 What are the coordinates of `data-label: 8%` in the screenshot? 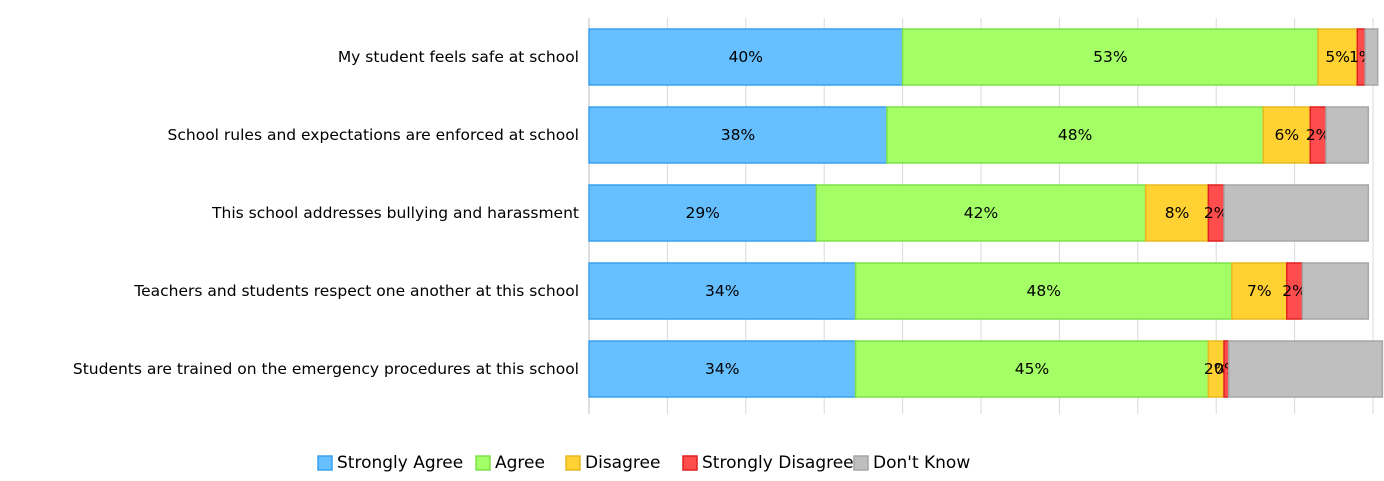 It's located at (1177, 213).